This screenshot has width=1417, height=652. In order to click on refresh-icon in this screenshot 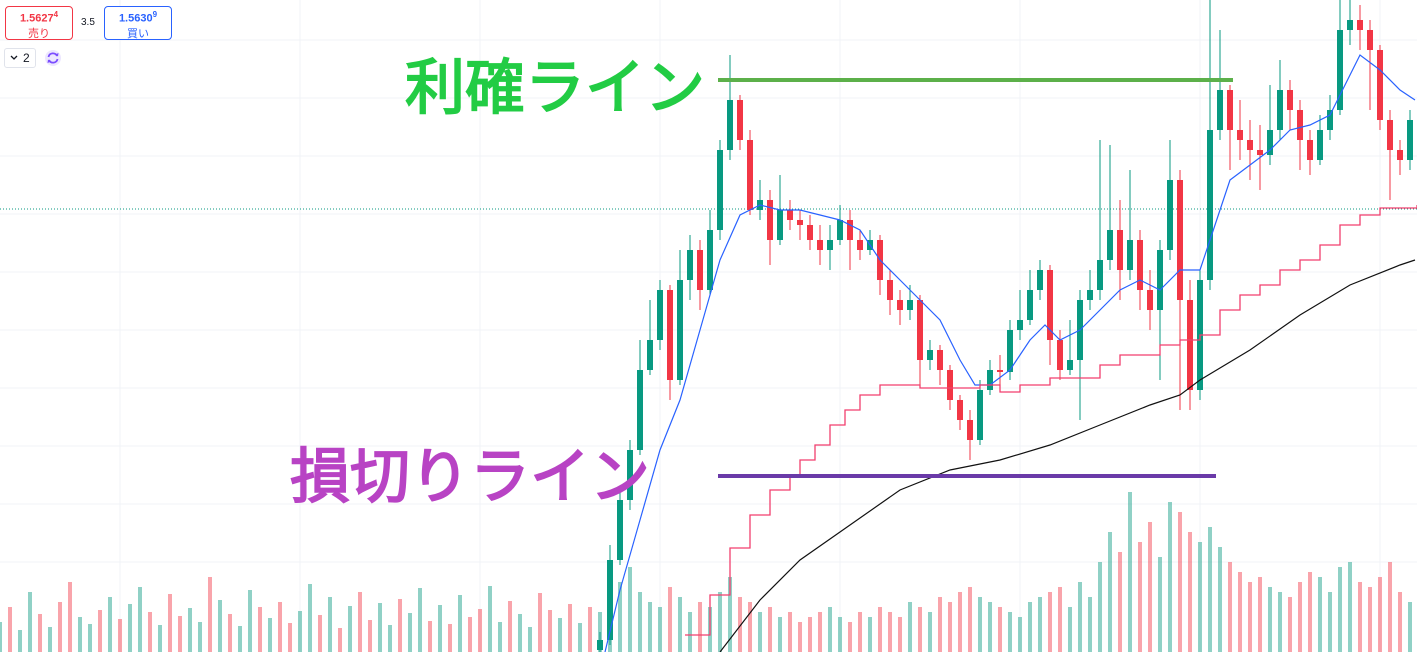, I will do `click(53, 58)`.